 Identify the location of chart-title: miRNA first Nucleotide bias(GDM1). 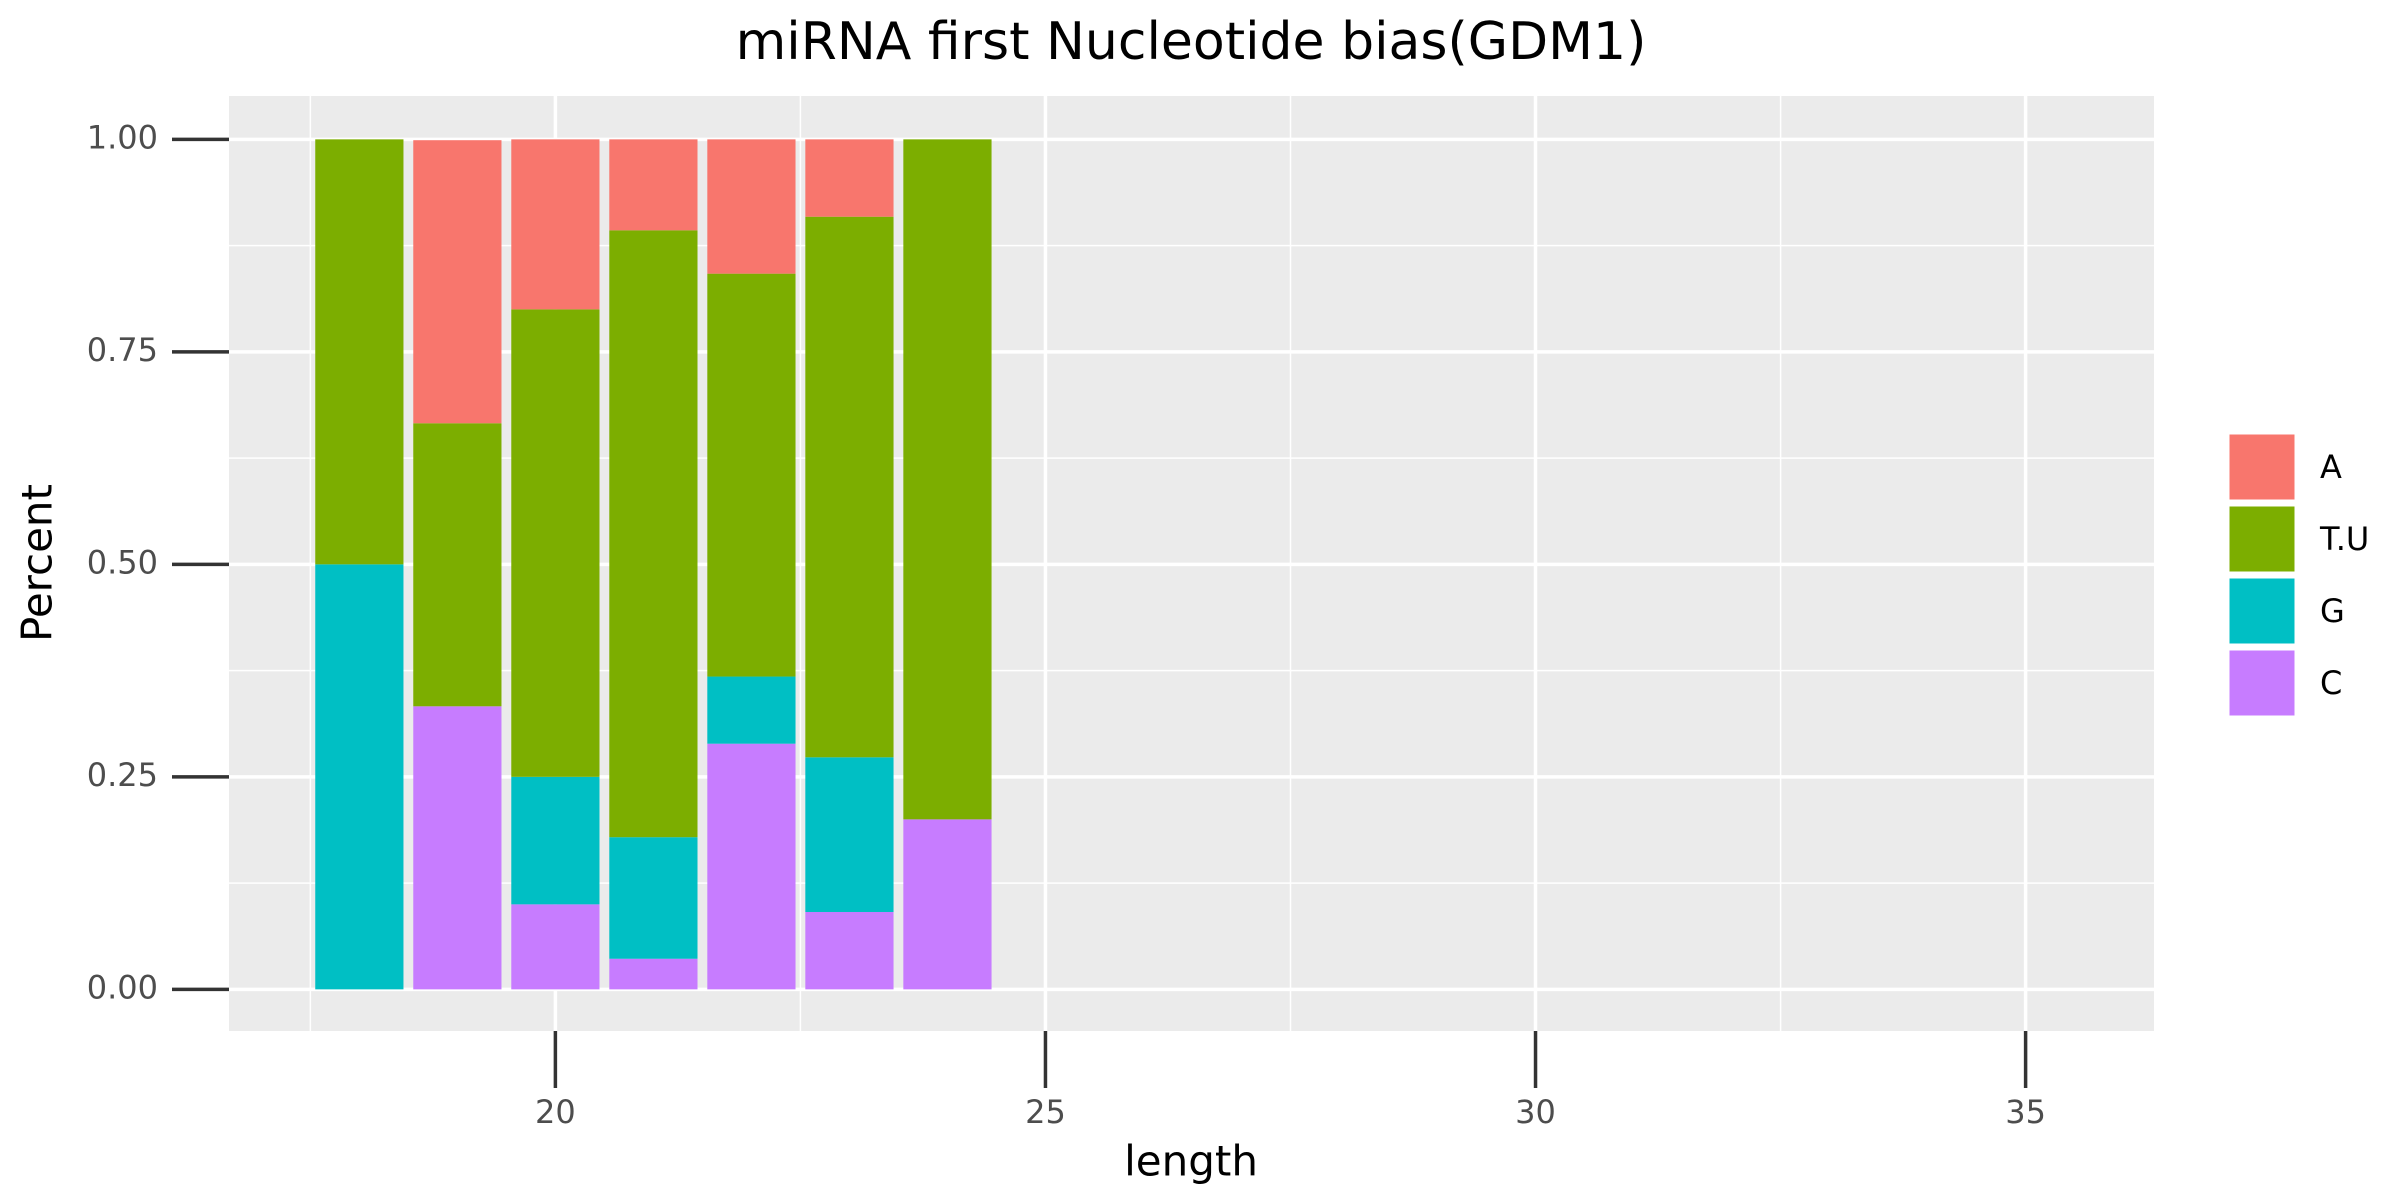
(1191, 42).